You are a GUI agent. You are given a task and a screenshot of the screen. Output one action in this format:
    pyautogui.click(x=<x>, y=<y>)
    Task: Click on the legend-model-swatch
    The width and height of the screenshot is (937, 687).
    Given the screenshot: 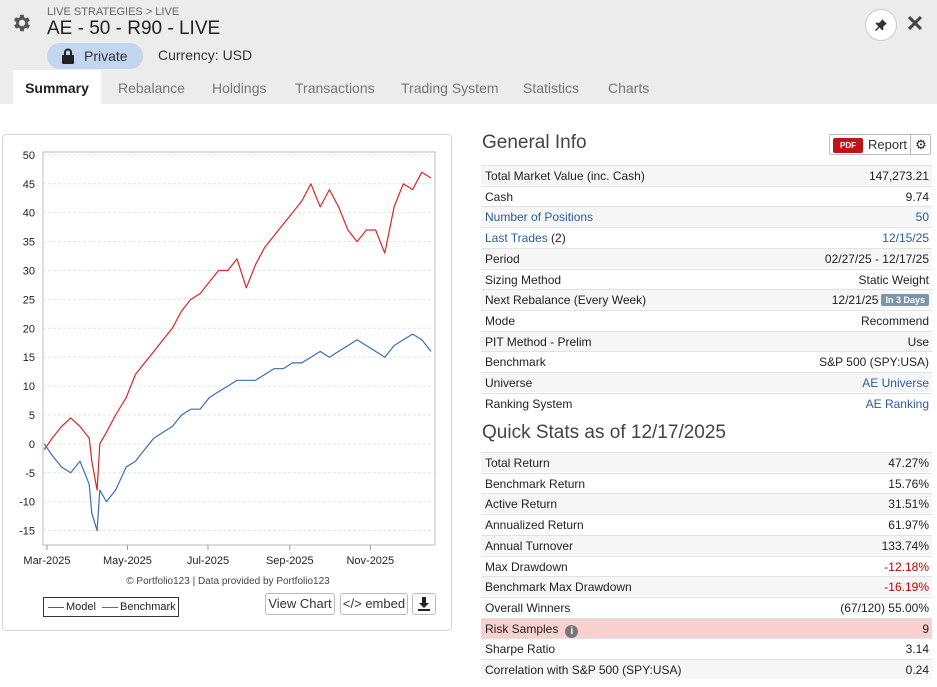 What is the action you would take?
    pyautogui.click(x=56, y=607)
    